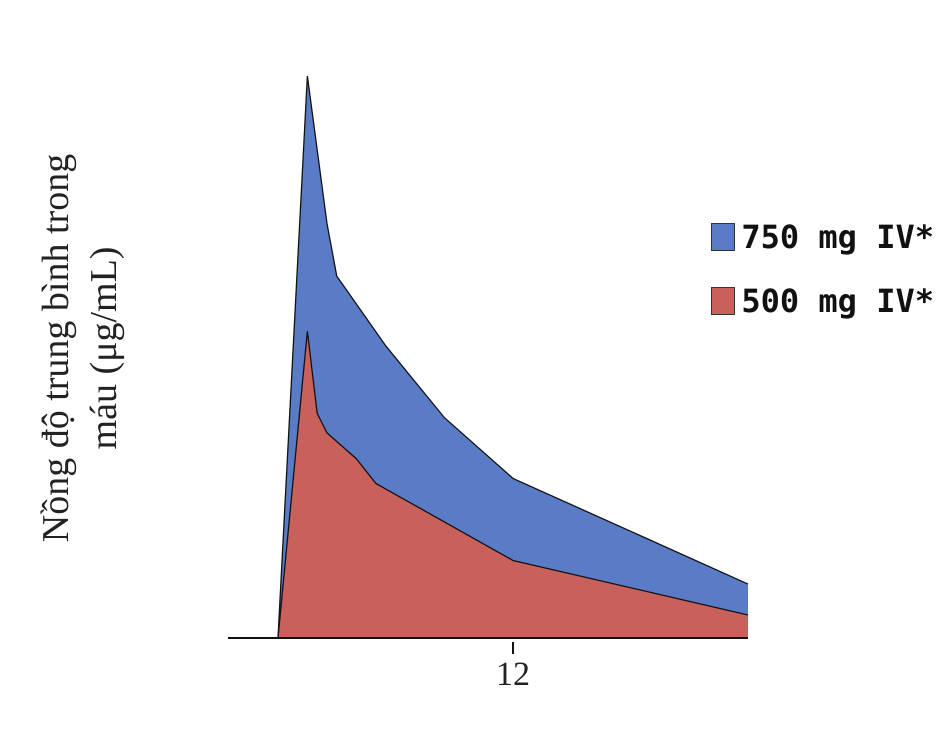  Describe the element at coordinates (837, 301) in the screenshot. I see `legend-label: 500 mg IV*` at that location.